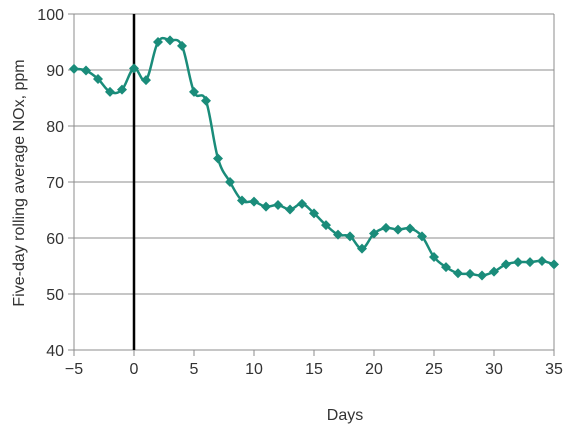  What do you see at coordinates (55, 183) in the screenshot?
I see `y-tick-label: 70` at bounding box center [55, 183].